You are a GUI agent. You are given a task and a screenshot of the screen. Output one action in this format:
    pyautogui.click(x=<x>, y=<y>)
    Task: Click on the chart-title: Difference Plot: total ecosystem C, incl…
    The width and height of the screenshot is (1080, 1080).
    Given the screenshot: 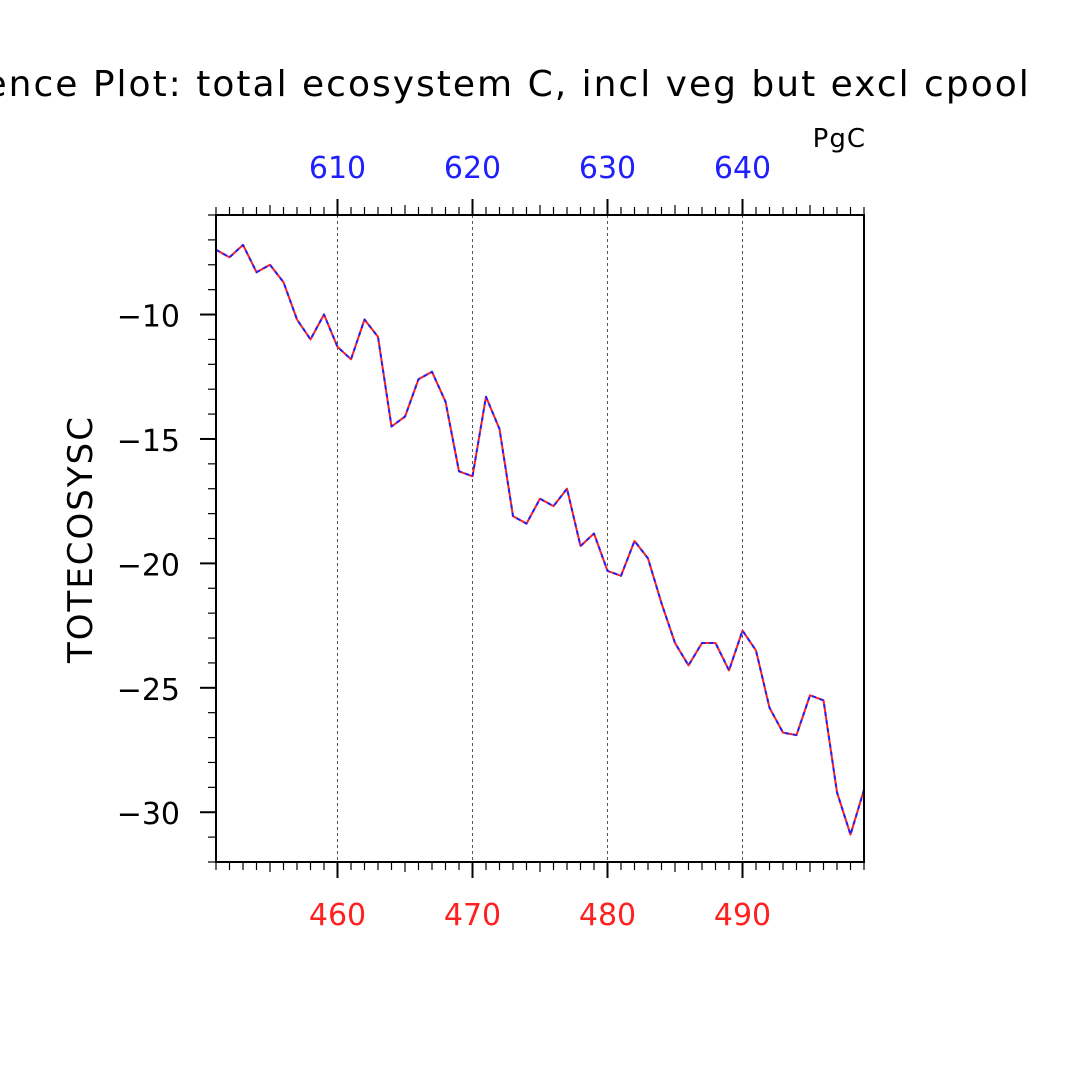 What is the action you would take?
    pyautogui.click(x=515, y=84)
    